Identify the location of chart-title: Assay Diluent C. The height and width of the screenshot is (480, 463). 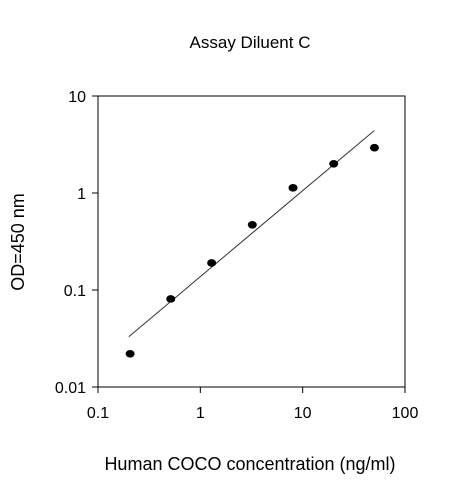
(250, 42).